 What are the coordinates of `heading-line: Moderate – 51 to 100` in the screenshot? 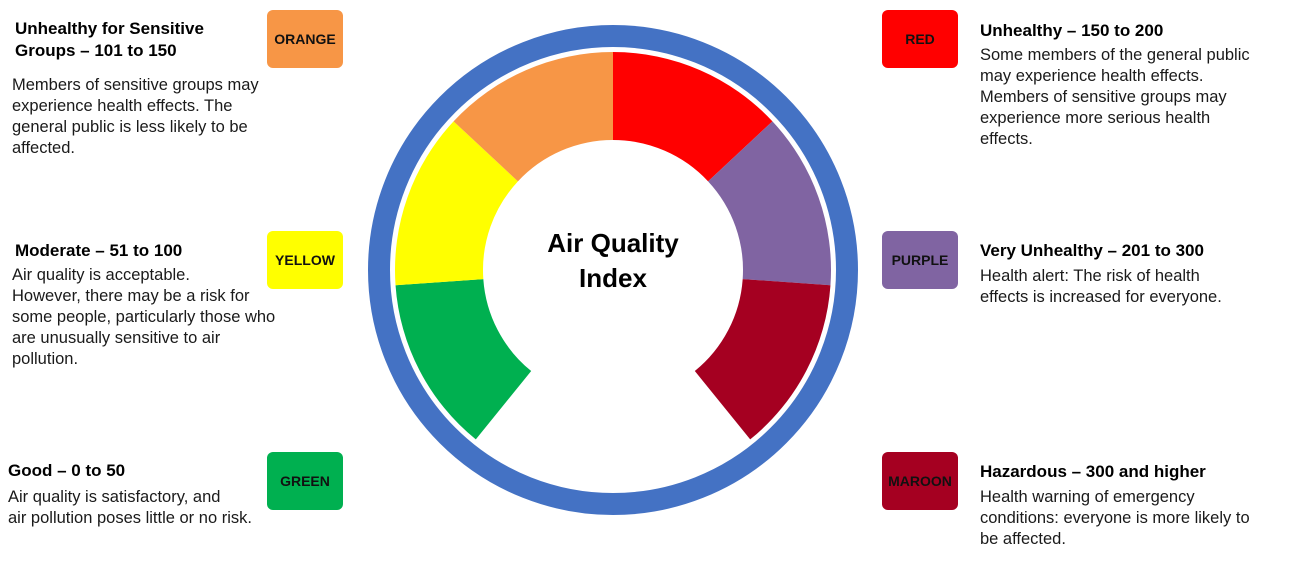 It's located at (99, 250).